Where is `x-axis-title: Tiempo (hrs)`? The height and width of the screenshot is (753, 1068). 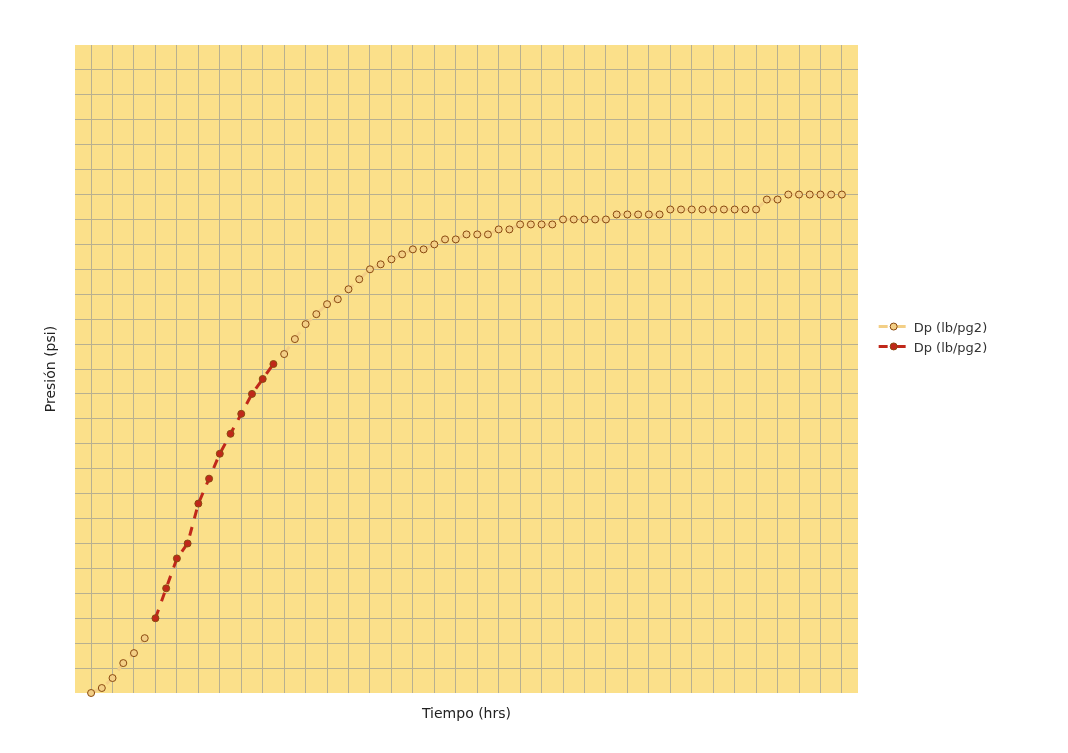 x-axis-title: Tiempo (hrs) is located at coordinates (466, 713).